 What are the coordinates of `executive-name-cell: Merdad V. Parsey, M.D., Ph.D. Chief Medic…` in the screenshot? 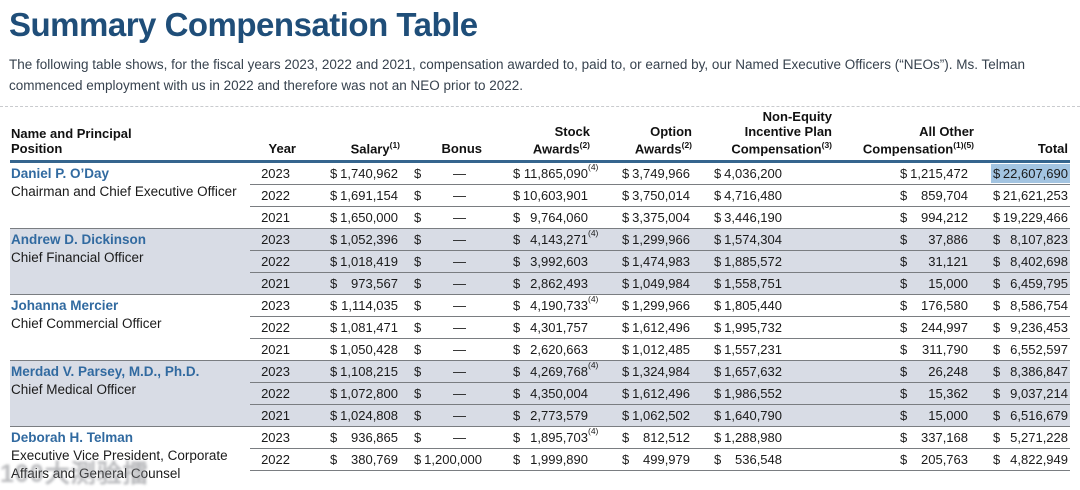 It's located at (130, 394).